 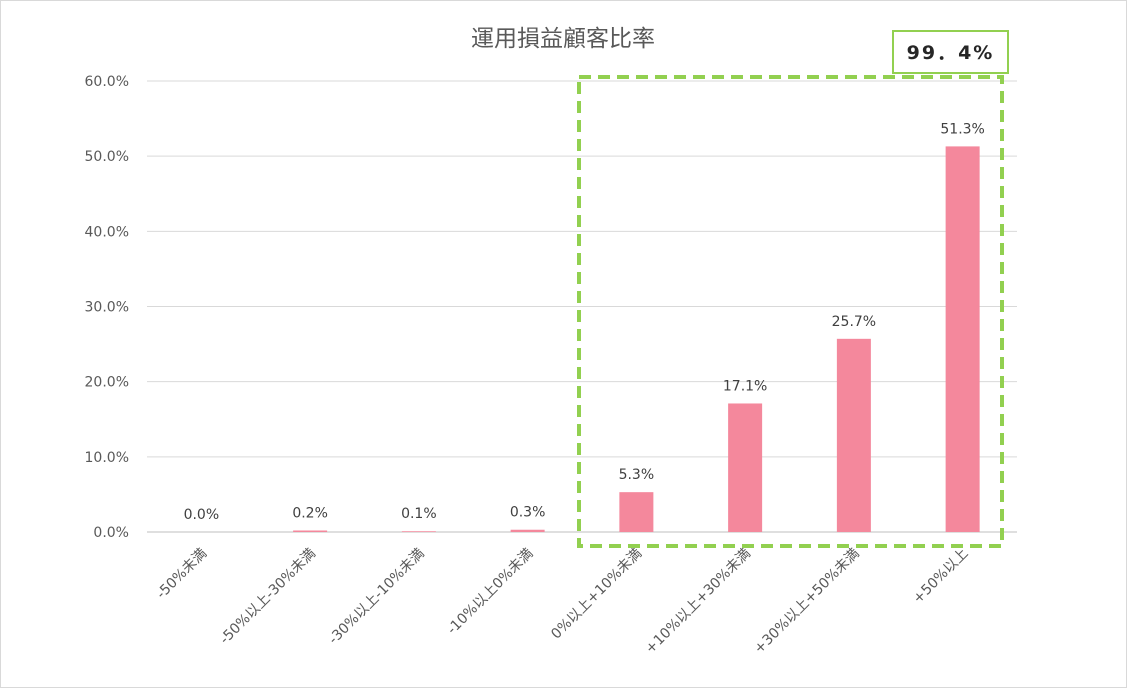 What do you see at coordinates (962, 129) in the screenshot?
I see `data-label: 51.3%` at bounding box center [962, 129].